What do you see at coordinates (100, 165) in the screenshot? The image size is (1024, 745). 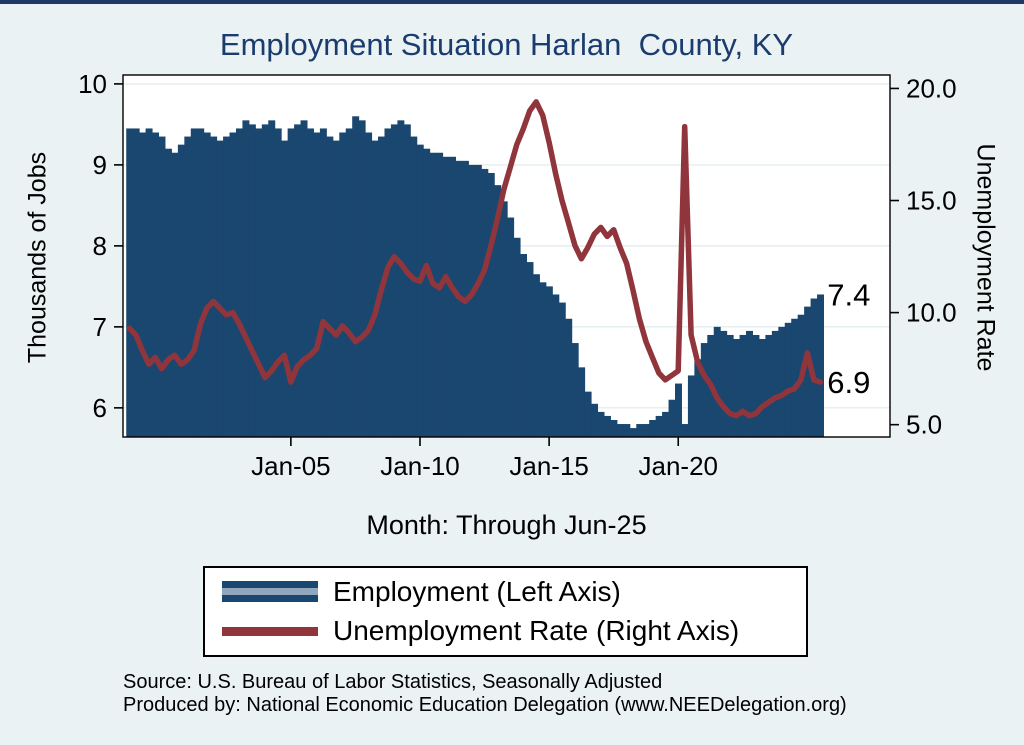 I see `left-tick-label: 9` at bounding box center [100, 165].